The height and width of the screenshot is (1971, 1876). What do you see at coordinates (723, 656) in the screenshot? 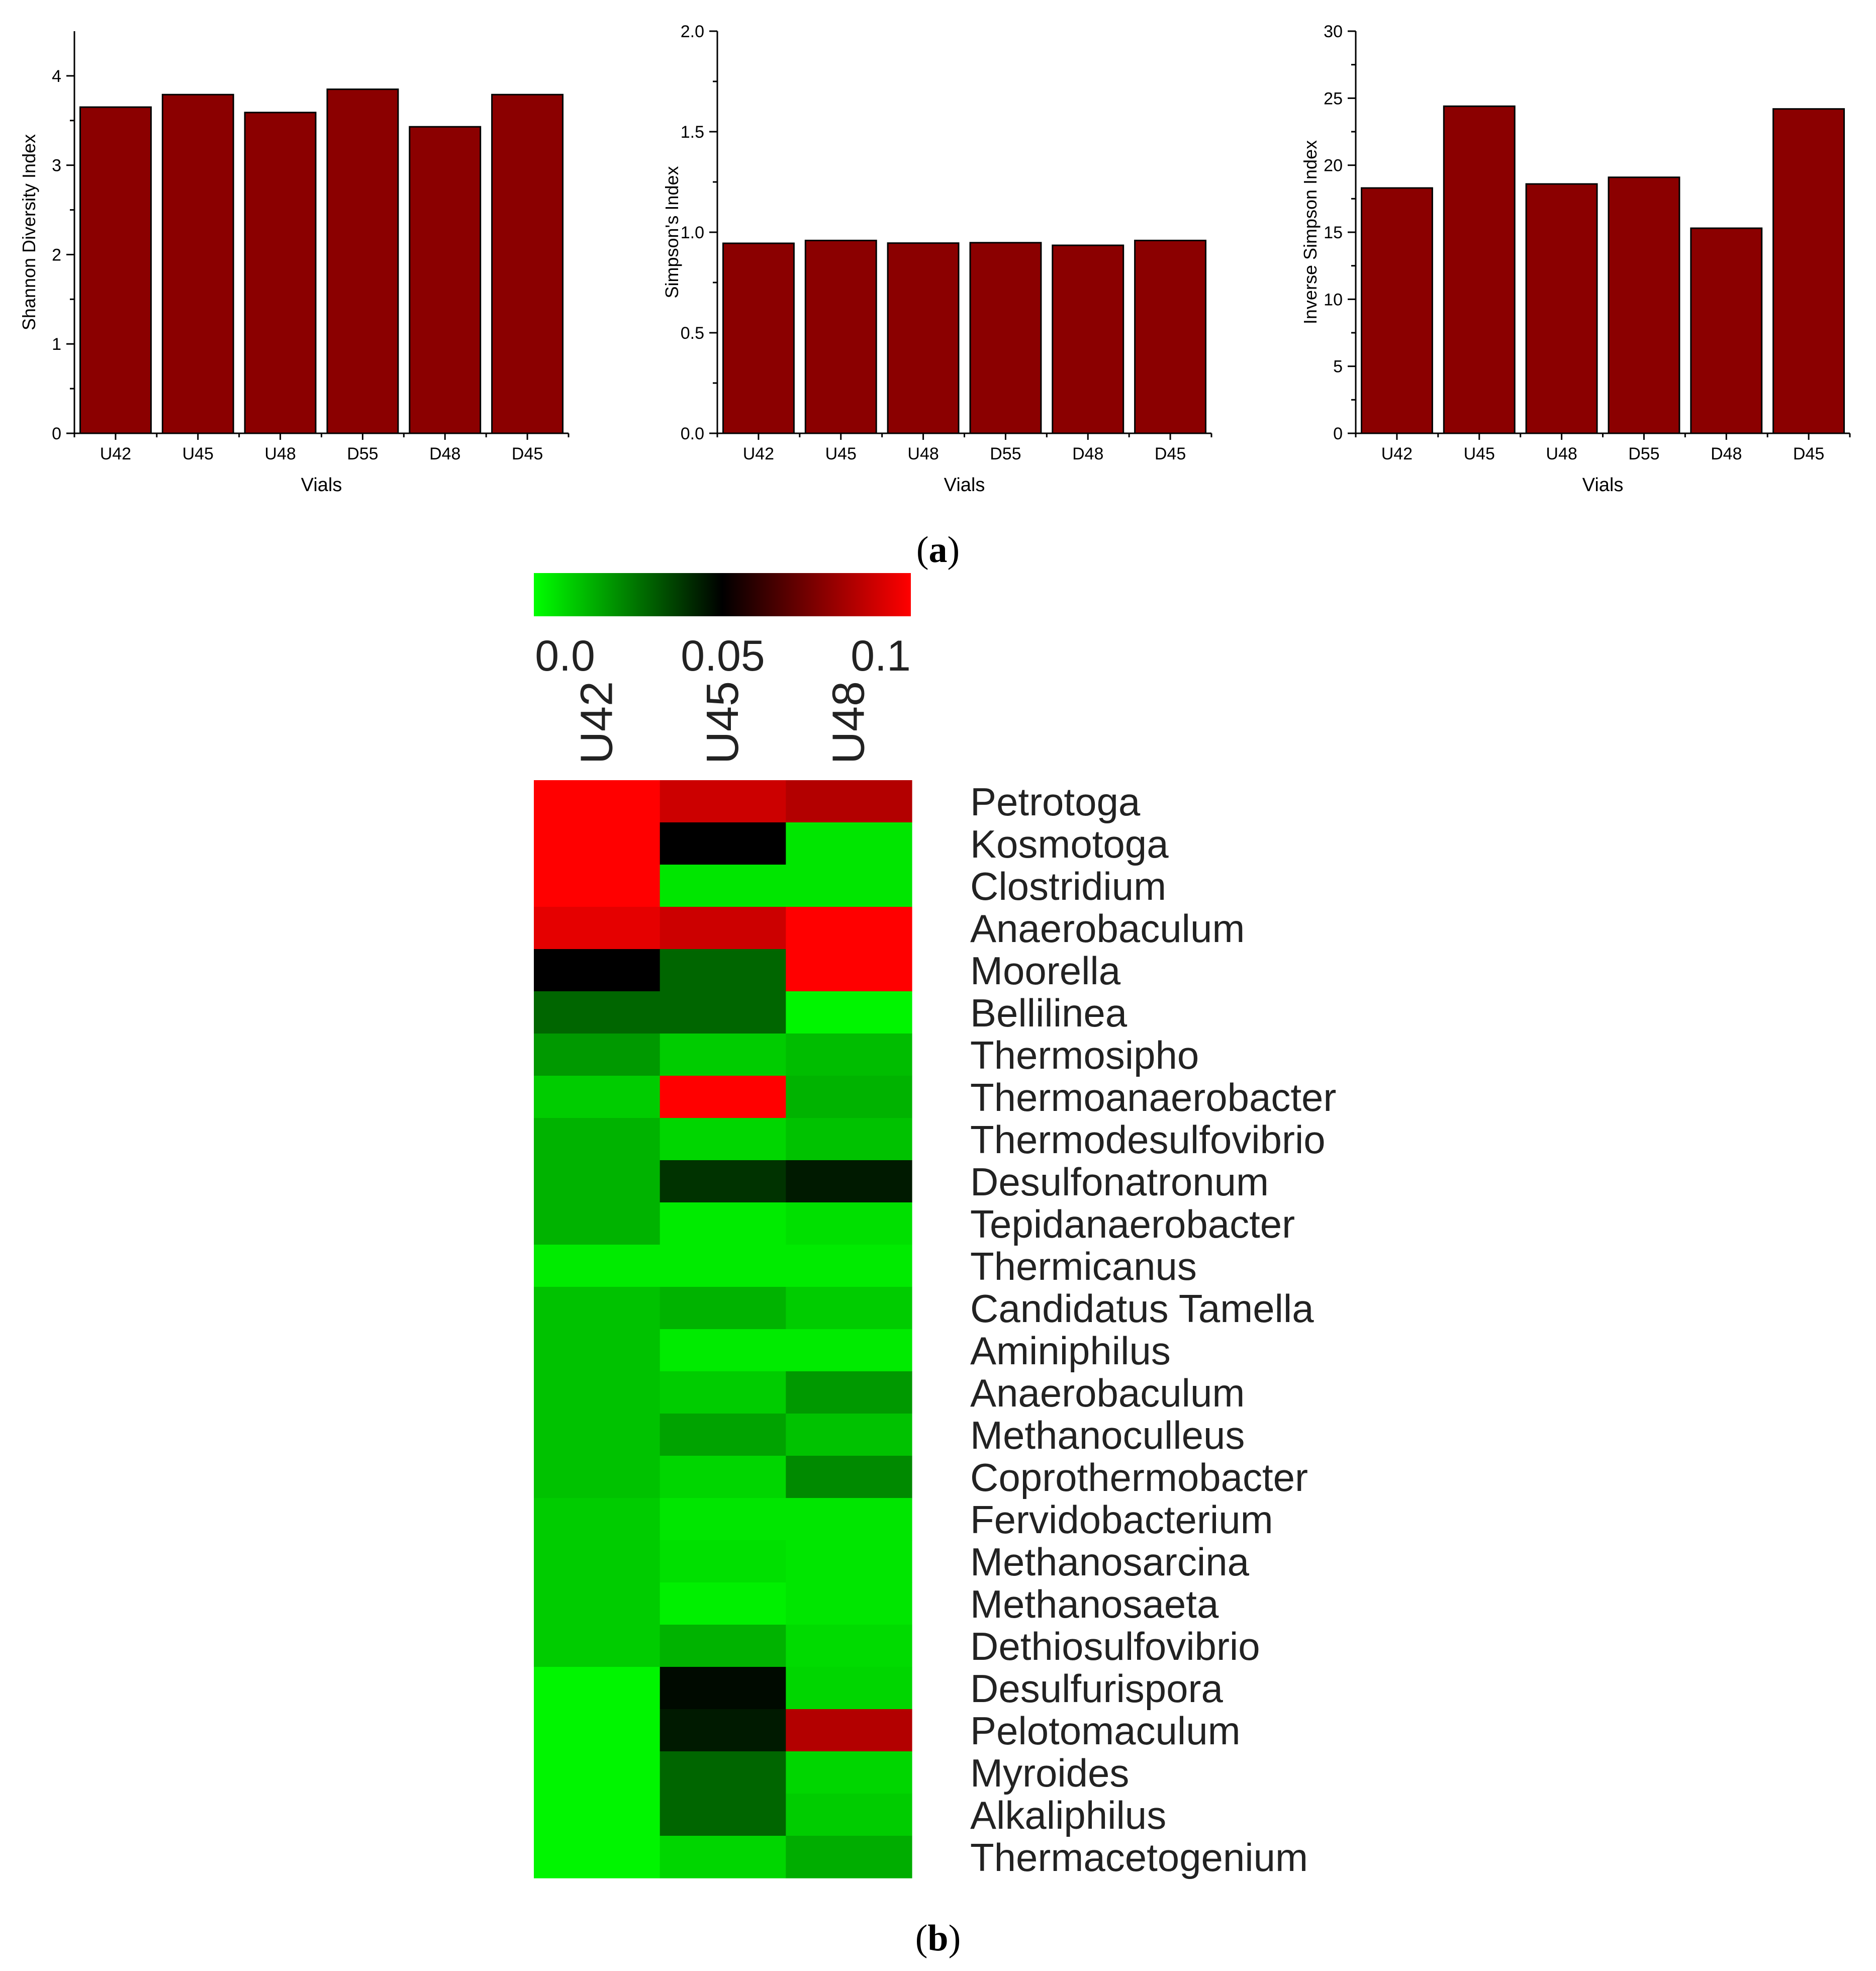
I see `colorbar-tick-label: 0.05` at bounding box center [723, 656].